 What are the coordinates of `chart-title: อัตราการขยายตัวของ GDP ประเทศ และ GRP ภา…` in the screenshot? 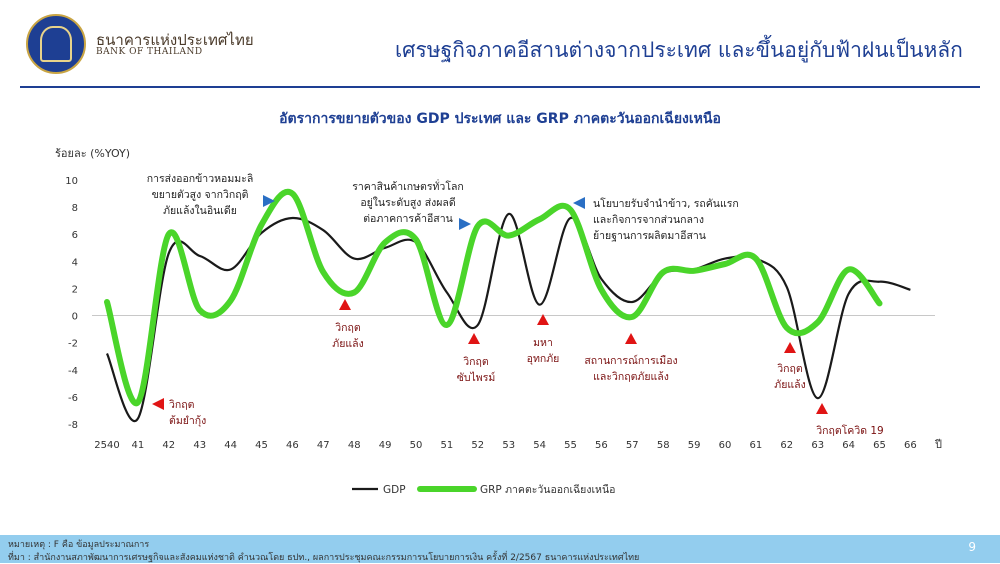 It's located at (500, 119).